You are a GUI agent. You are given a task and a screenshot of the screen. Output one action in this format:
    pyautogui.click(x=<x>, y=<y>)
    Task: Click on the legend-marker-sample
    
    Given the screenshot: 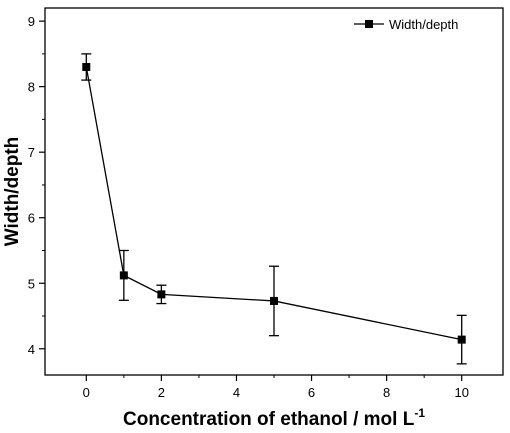 What is the action you would take?
    pyautogui.click(x=369, y=24)
    